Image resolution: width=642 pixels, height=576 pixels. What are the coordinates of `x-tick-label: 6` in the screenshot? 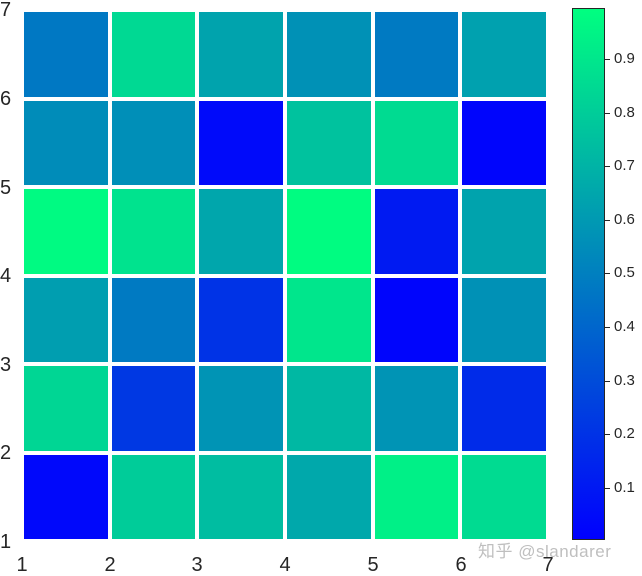 It's located at (461, 565).